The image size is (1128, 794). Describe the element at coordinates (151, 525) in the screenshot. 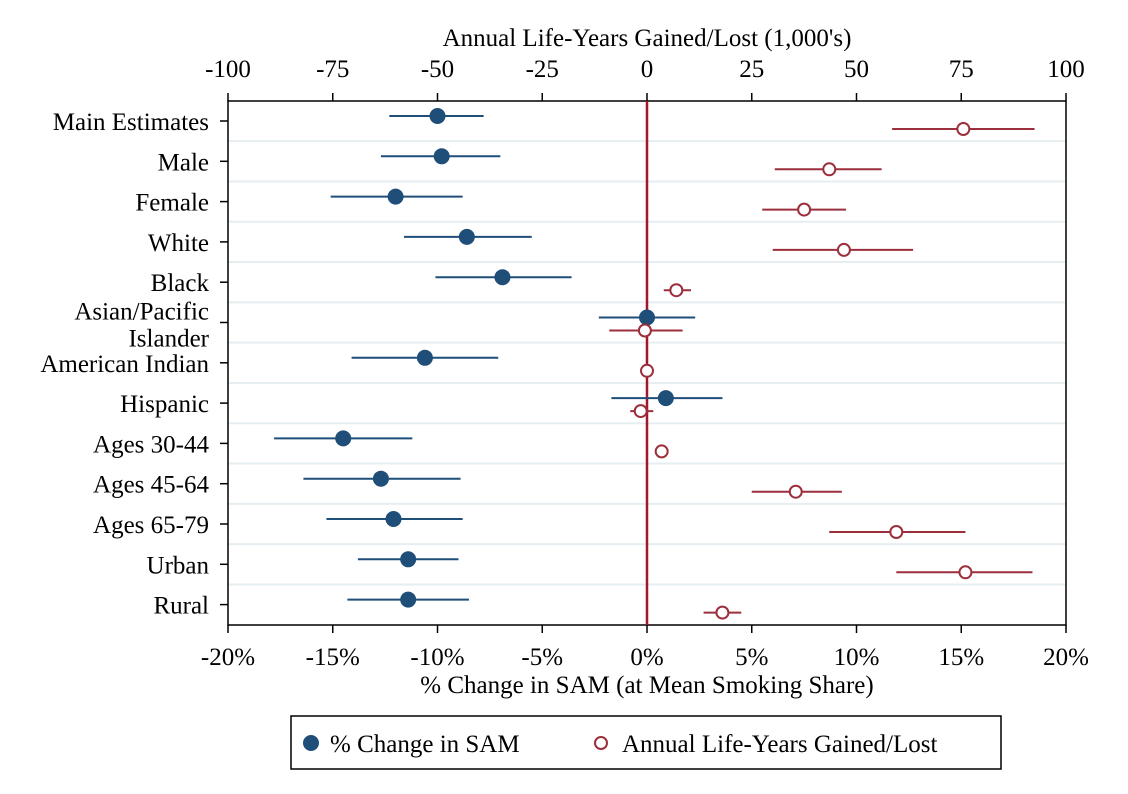

I see `category-label: Ages 65-79` at that location.